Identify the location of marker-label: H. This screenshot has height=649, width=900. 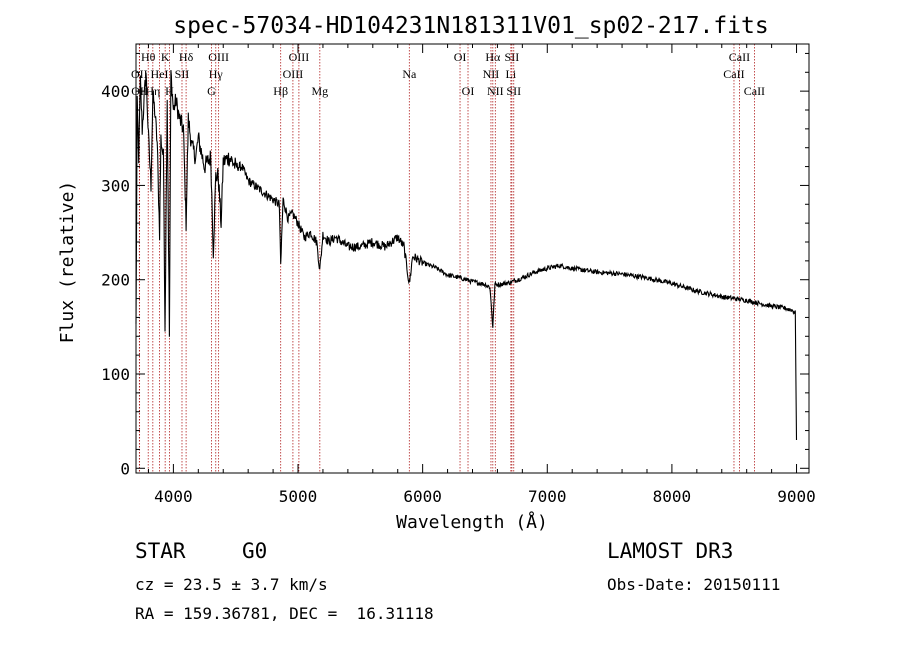
(169, 91).